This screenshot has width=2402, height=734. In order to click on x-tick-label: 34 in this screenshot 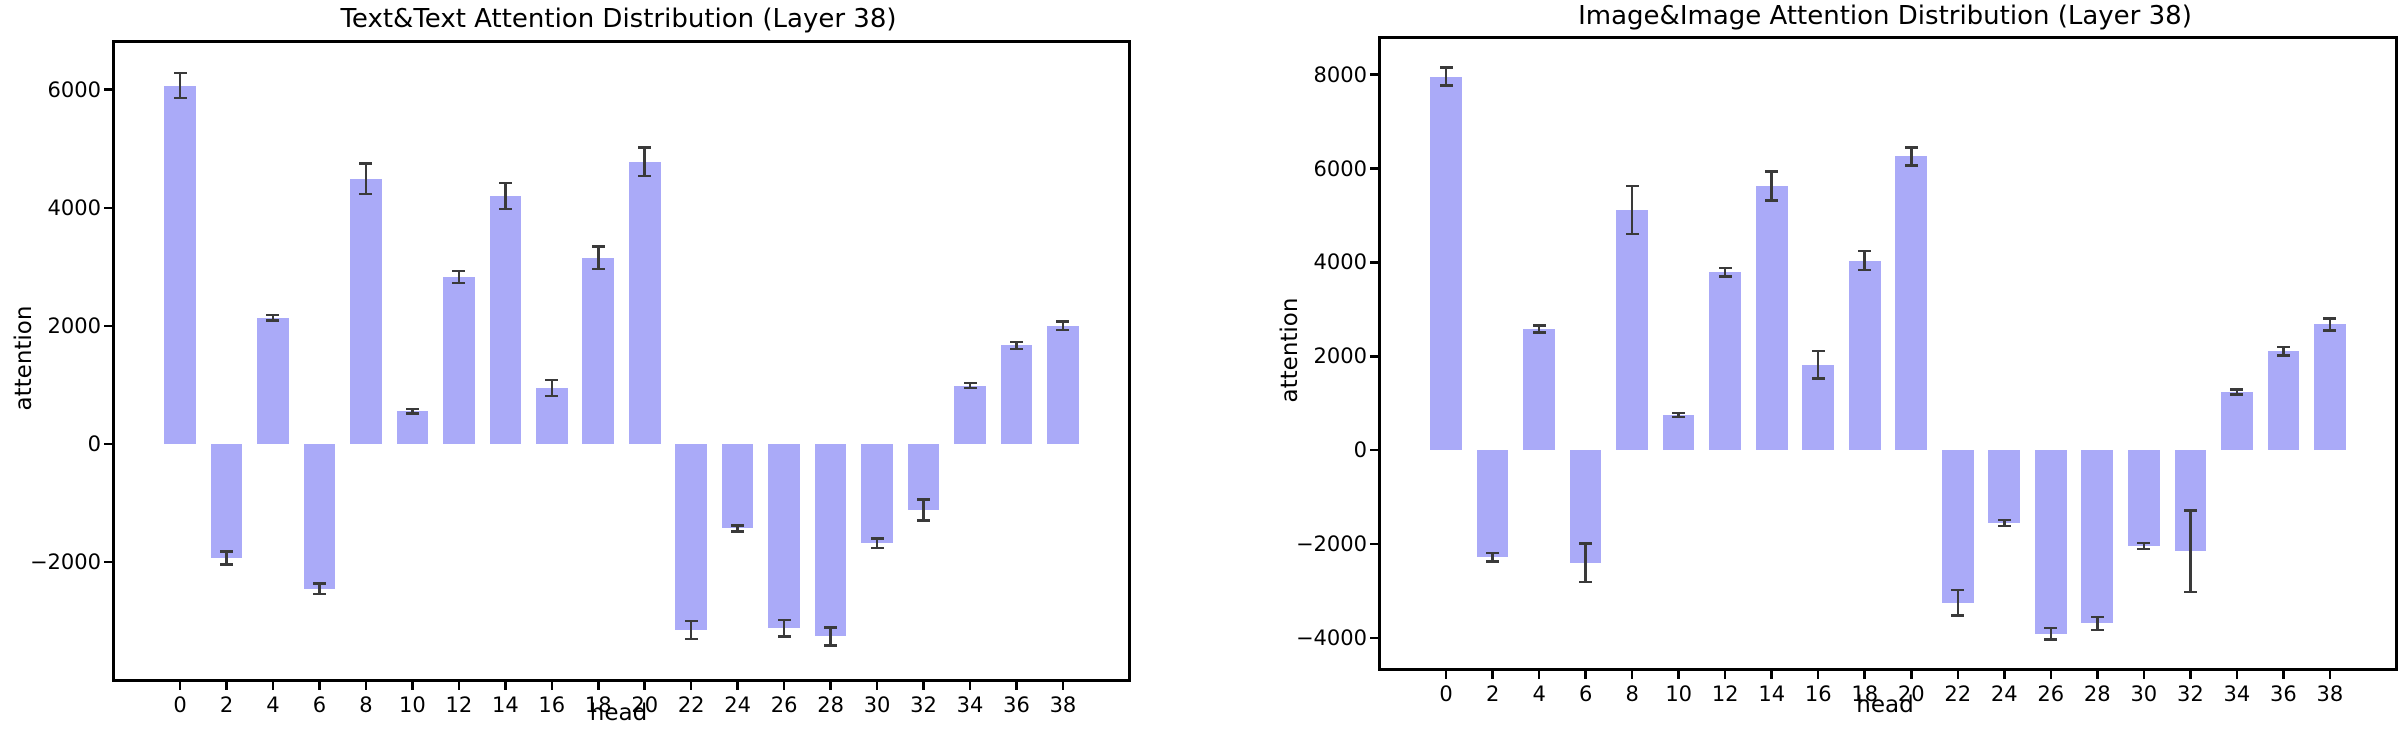, I will do `click(970, 705)`.